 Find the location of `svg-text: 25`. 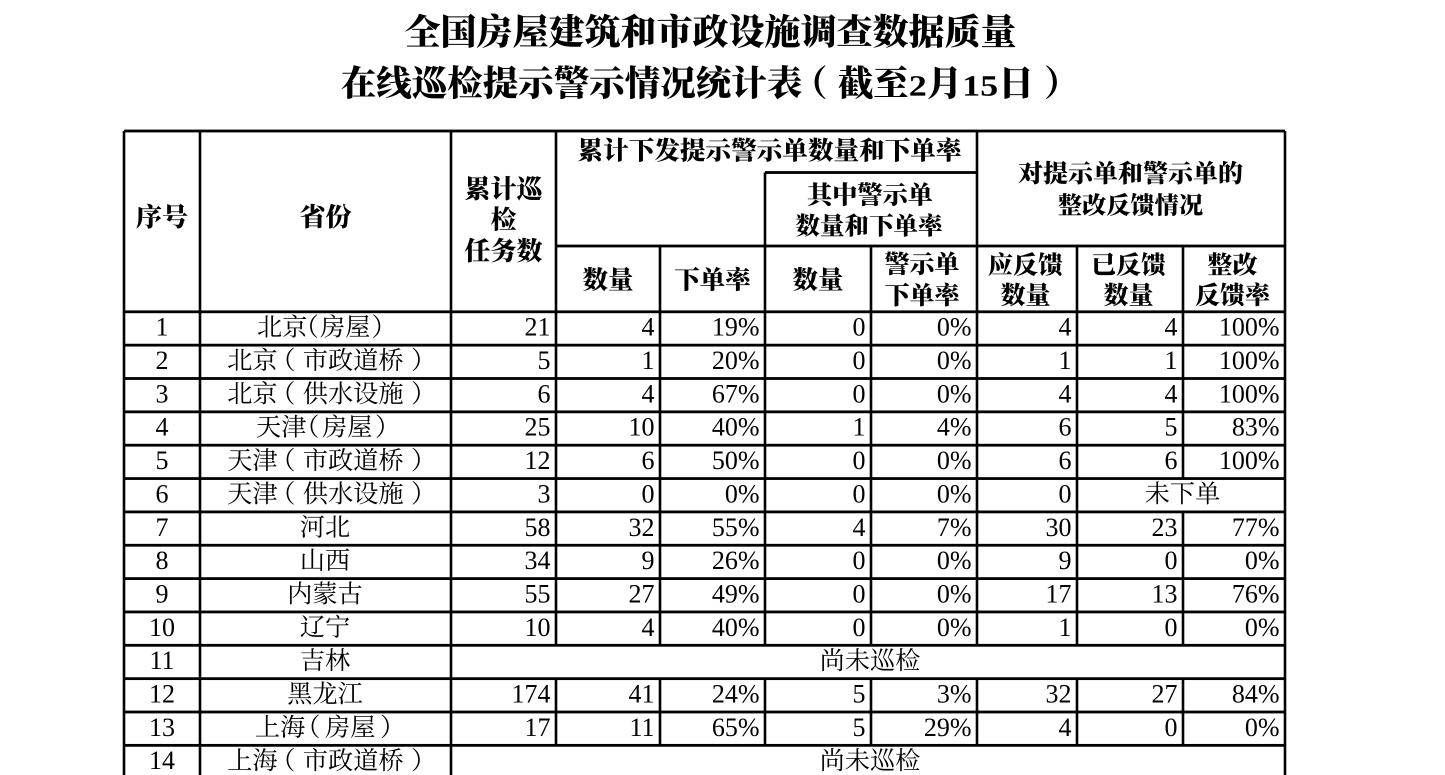

svg-text: 25 is located at coordinates (538, 427).